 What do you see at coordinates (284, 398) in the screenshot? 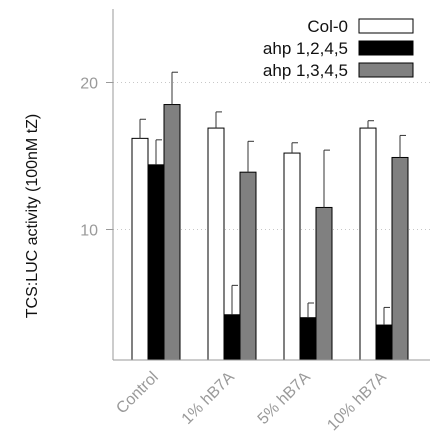
I see `x-tick-label: 5% hB7A` at bounding box center [284, 398].